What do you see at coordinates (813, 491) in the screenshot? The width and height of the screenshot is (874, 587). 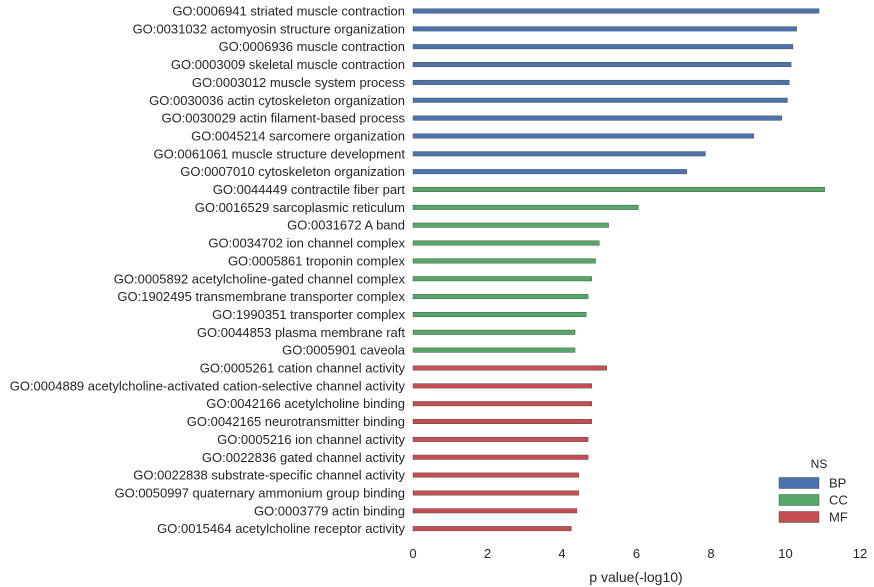 I see `legend: NS BP CC MF` at bounding box center [813, 491].